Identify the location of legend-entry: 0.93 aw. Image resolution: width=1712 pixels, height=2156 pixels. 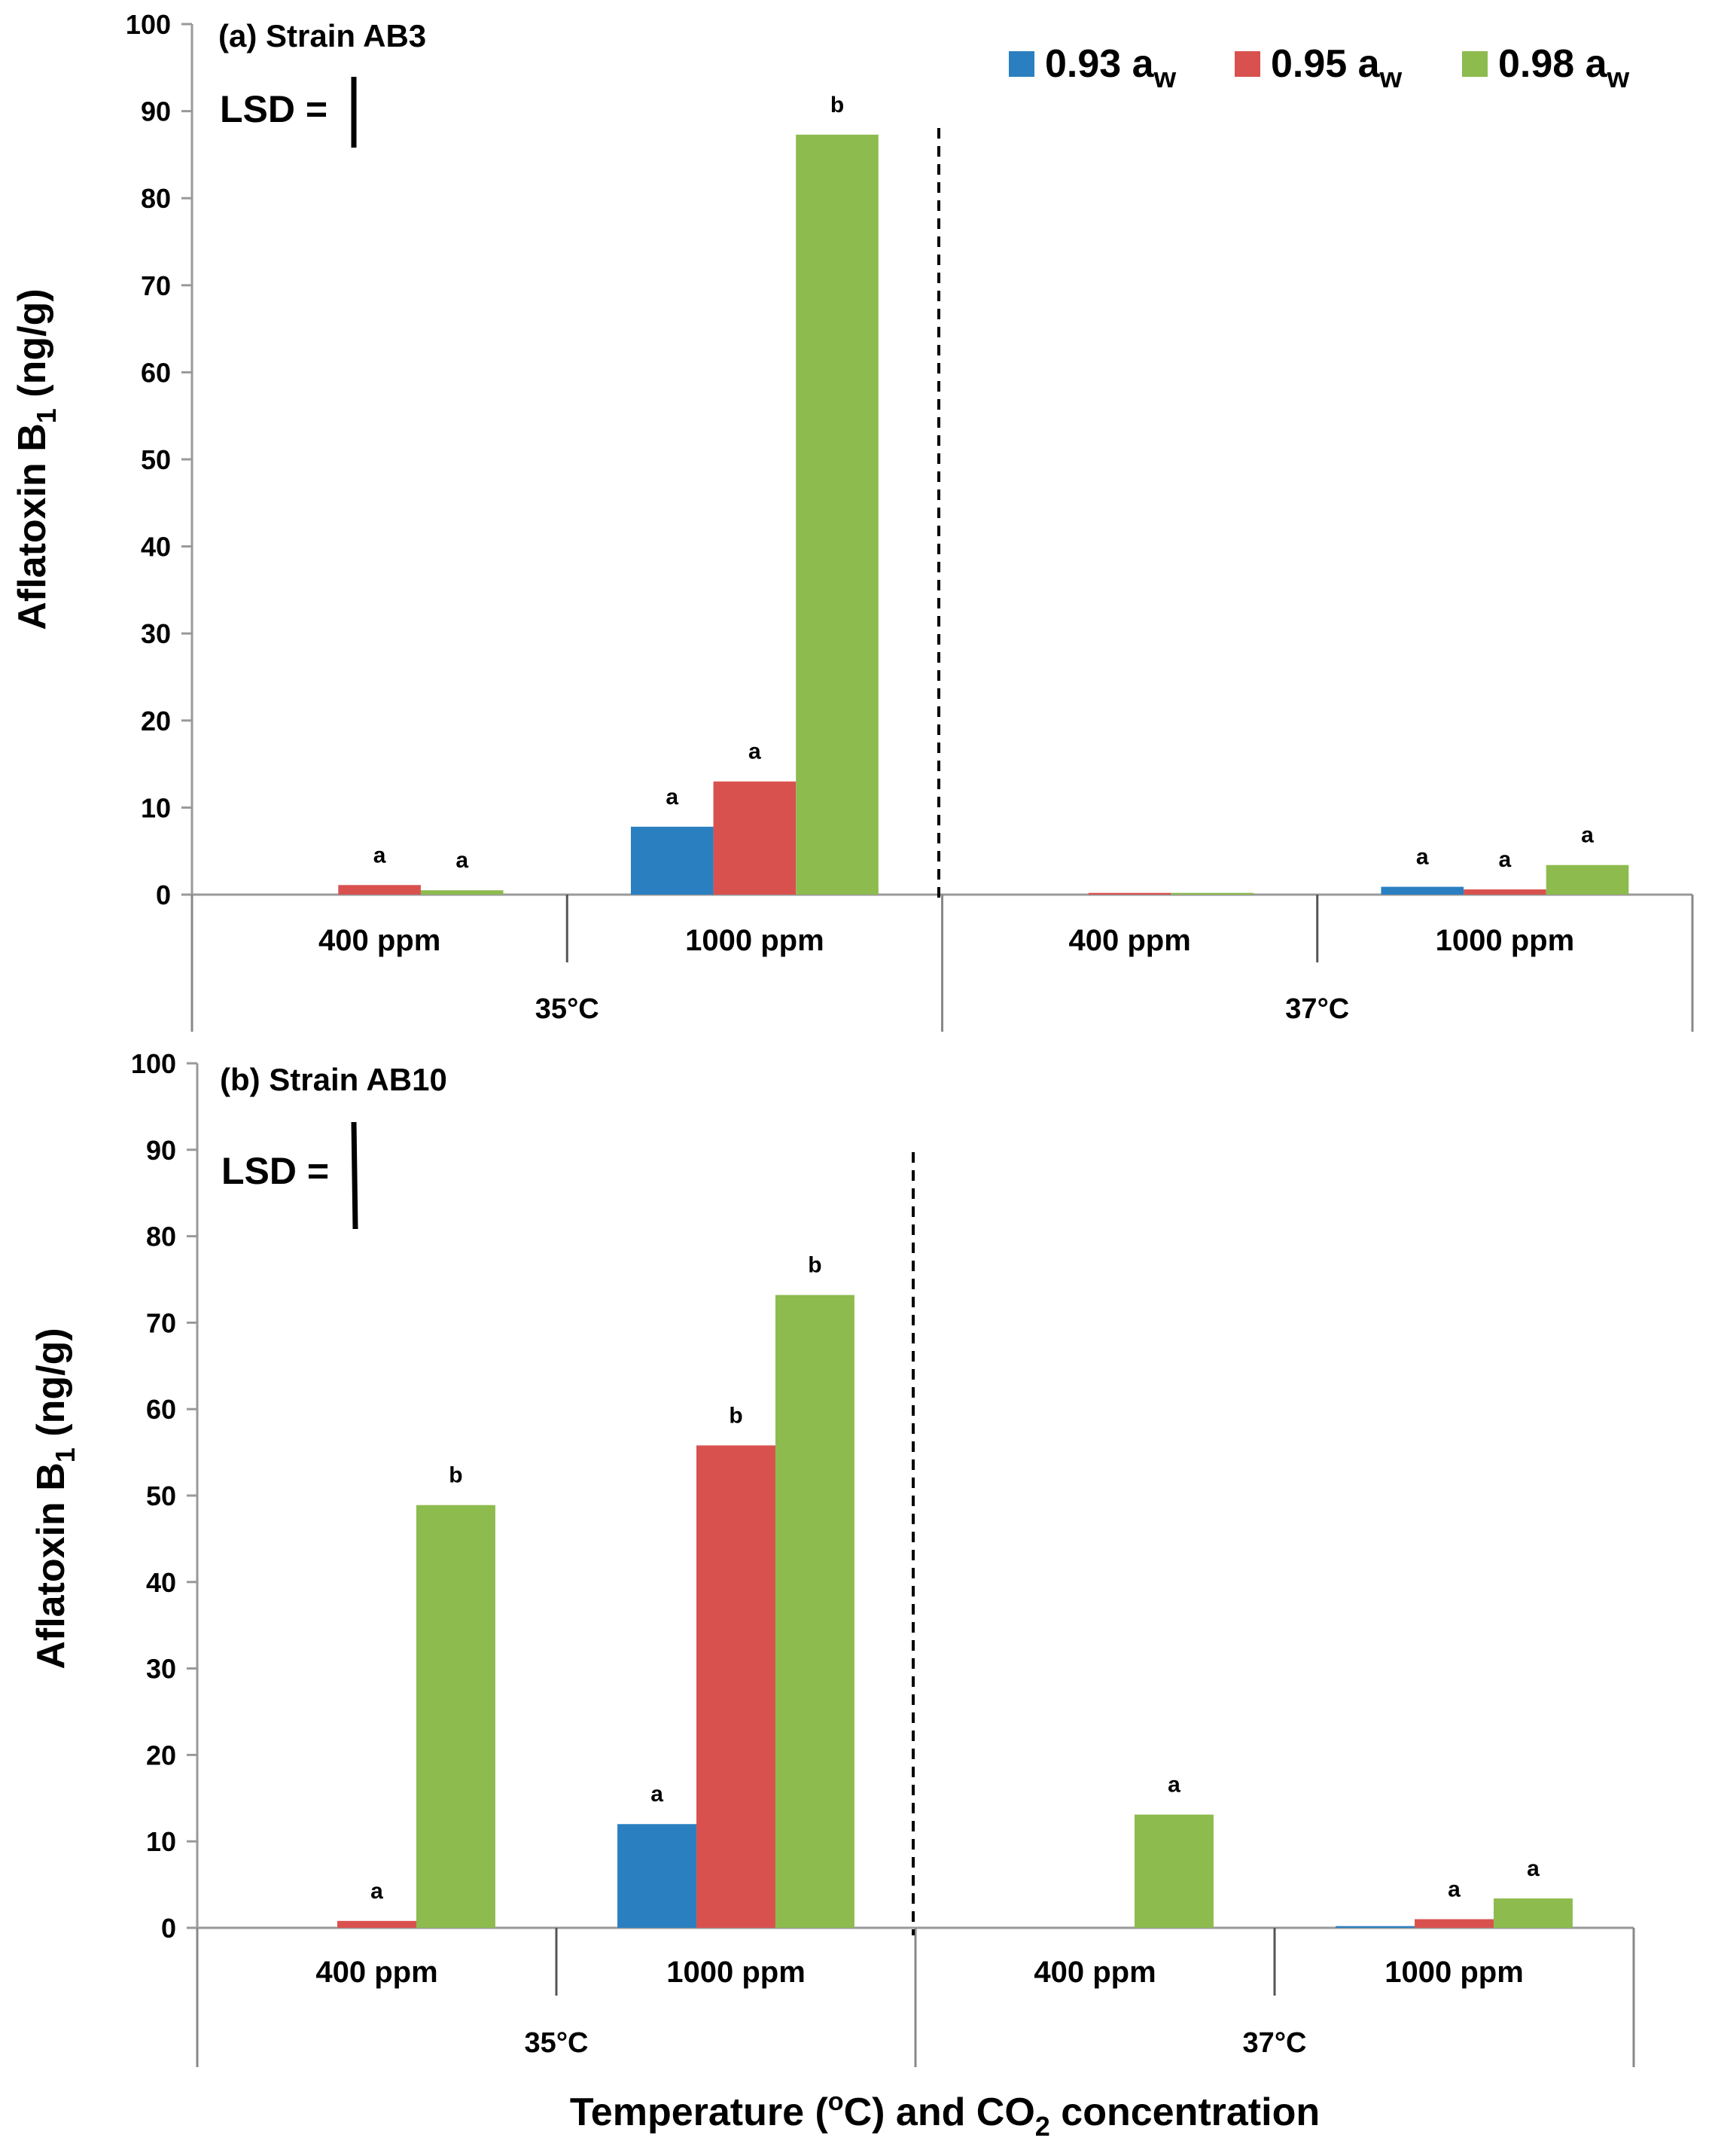
(1111, 68).